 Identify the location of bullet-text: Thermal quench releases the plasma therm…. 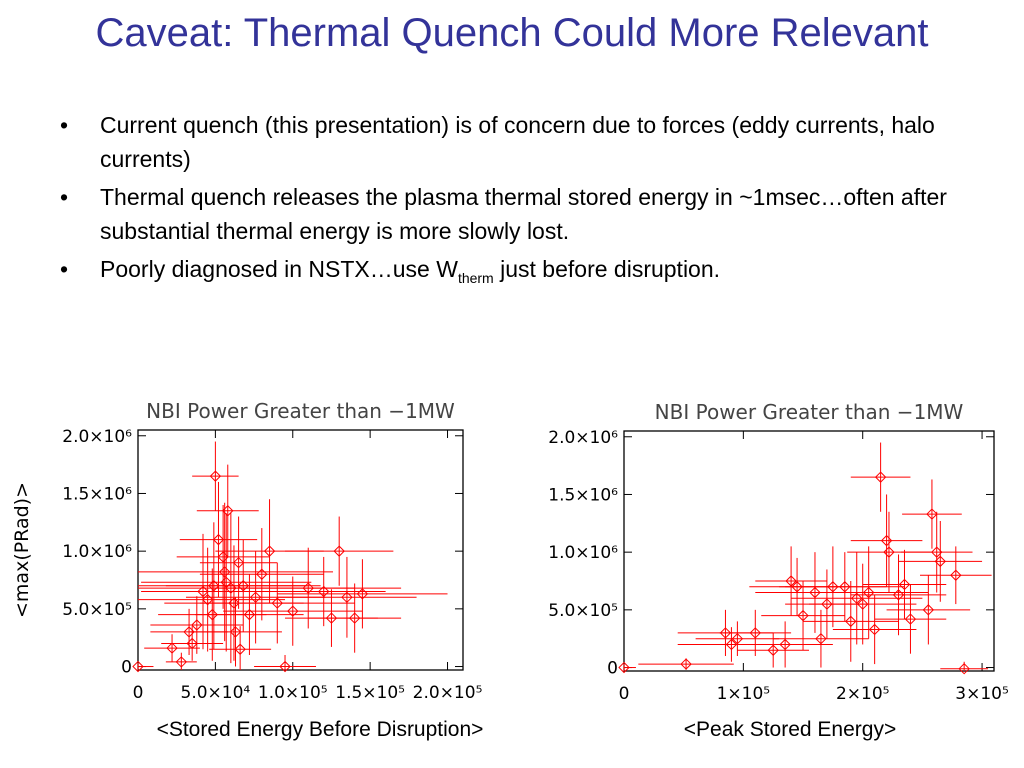
(523, 214).